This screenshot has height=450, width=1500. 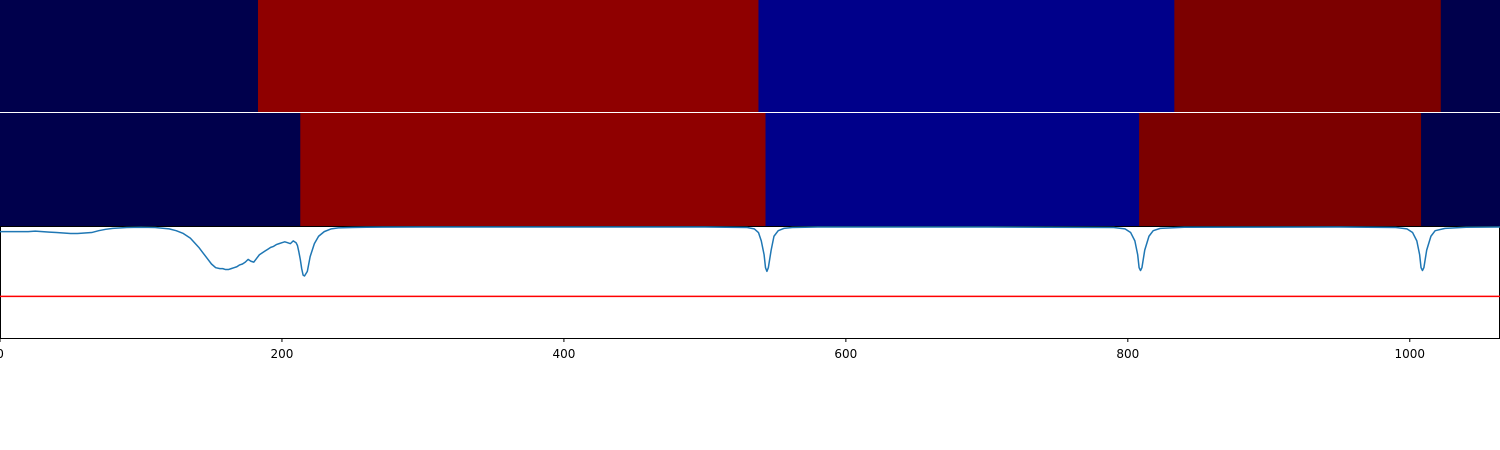 I want to click on x-tick-label: 400, so click(x=563, y=354).